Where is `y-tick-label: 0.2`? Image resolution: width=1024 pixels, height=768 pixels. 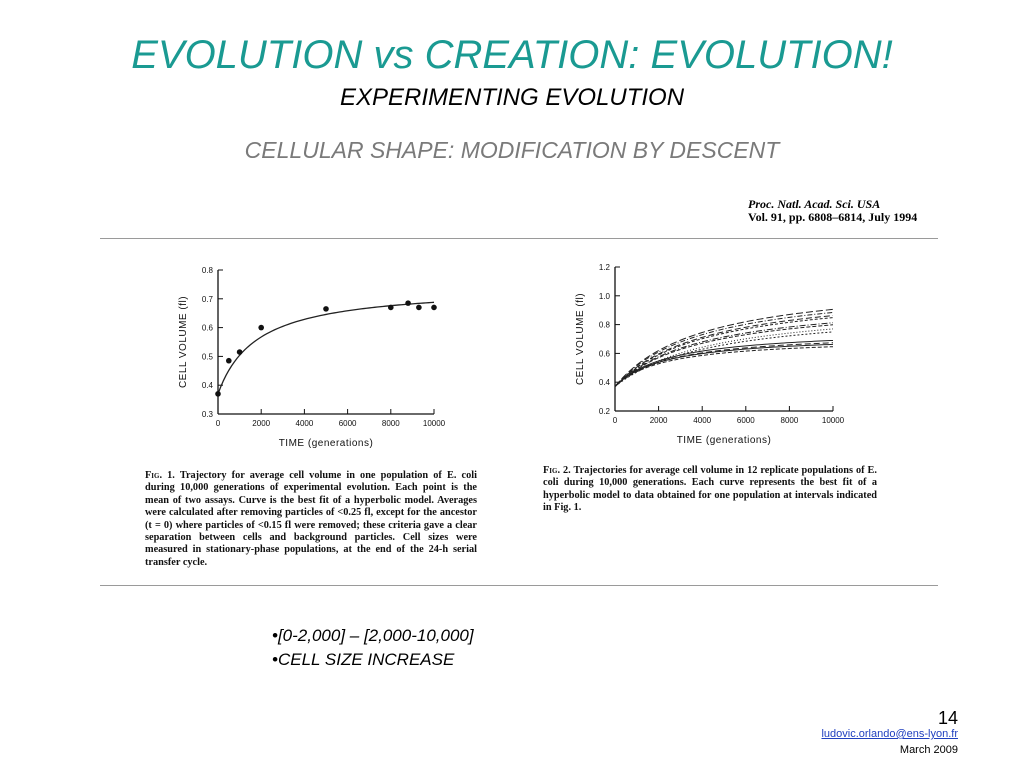 y-tick-label: 0.2 is located at coordinates (605, 411).